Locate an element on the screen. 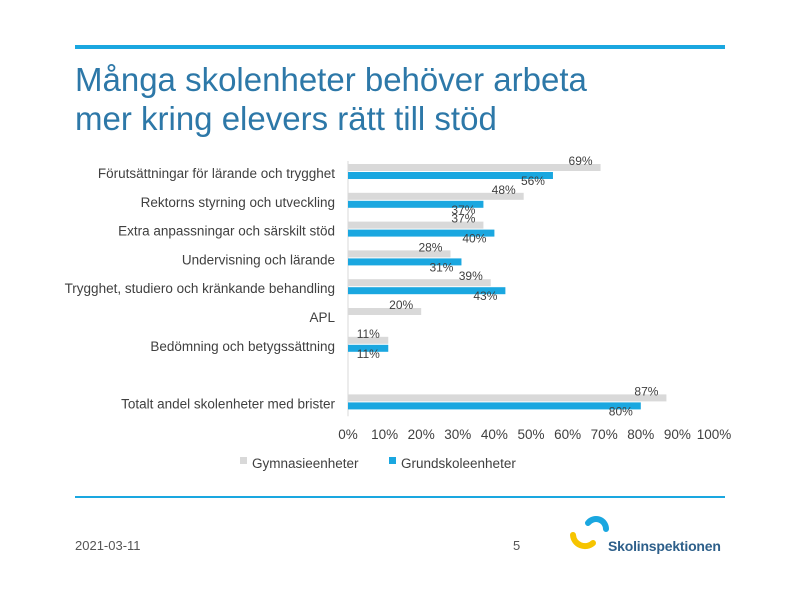  legend-swatch-grundskoleenheter is located at coordinates (392, 460).